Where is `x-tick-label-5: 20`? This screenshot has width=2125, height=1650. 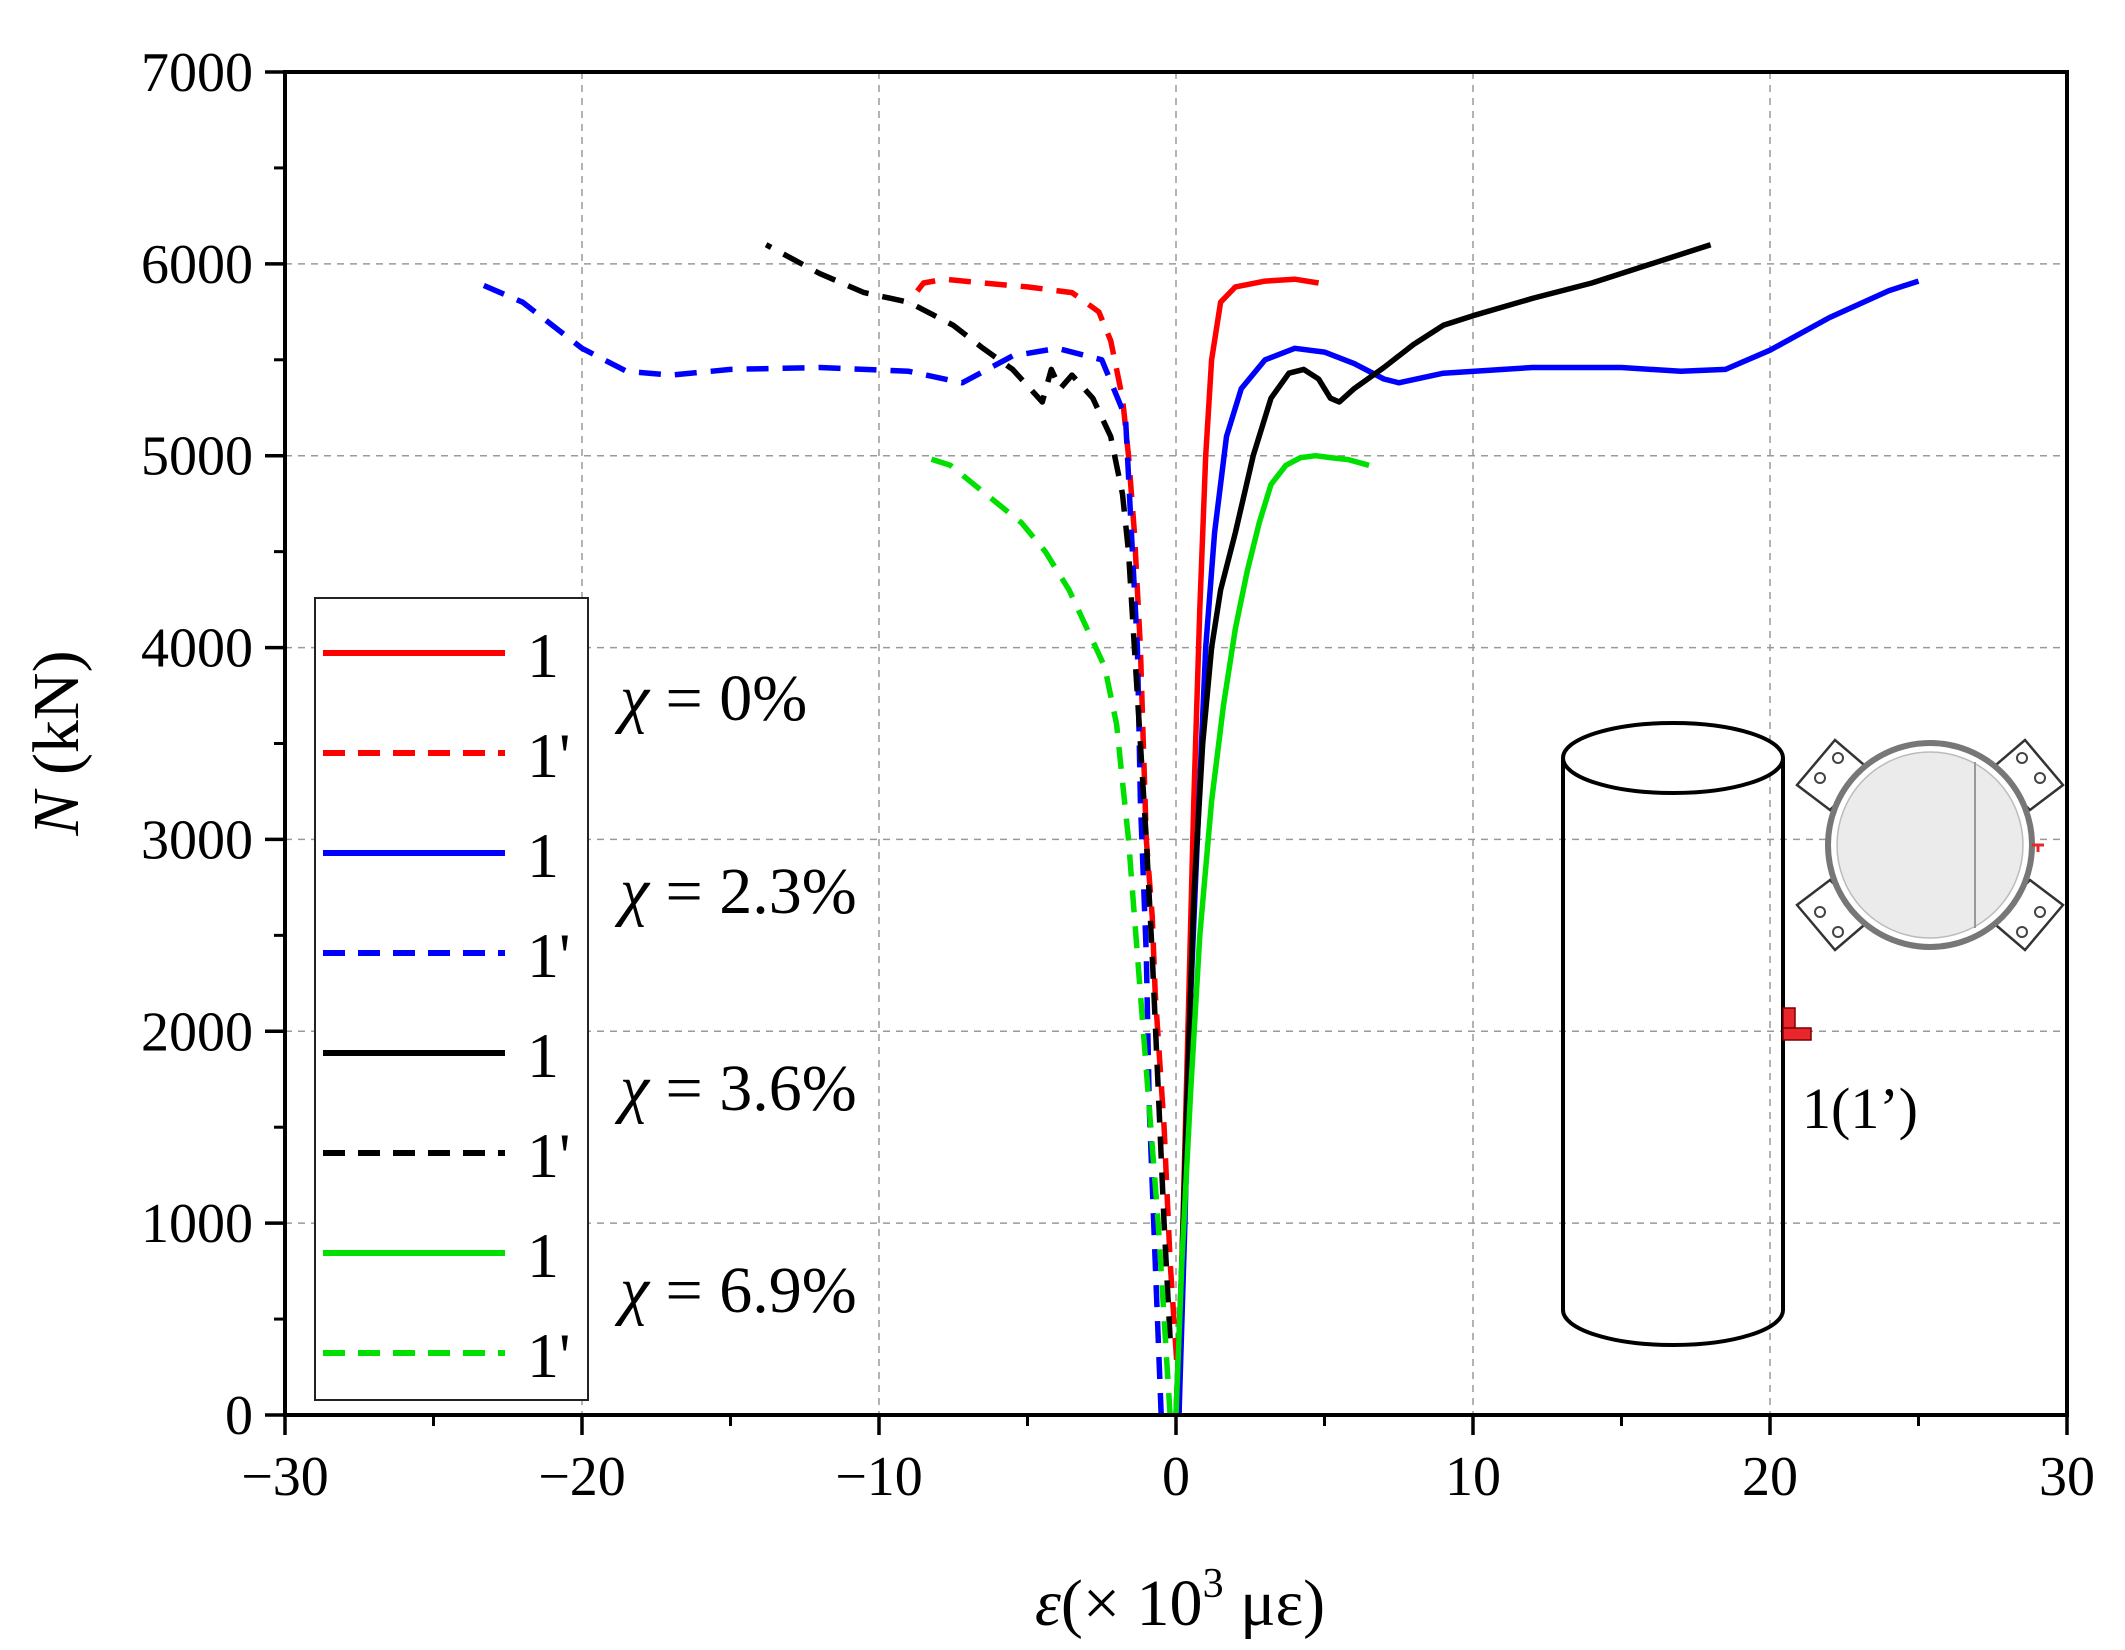 x-tick-label-5: 20 is located at coordinates (1770, 1477).